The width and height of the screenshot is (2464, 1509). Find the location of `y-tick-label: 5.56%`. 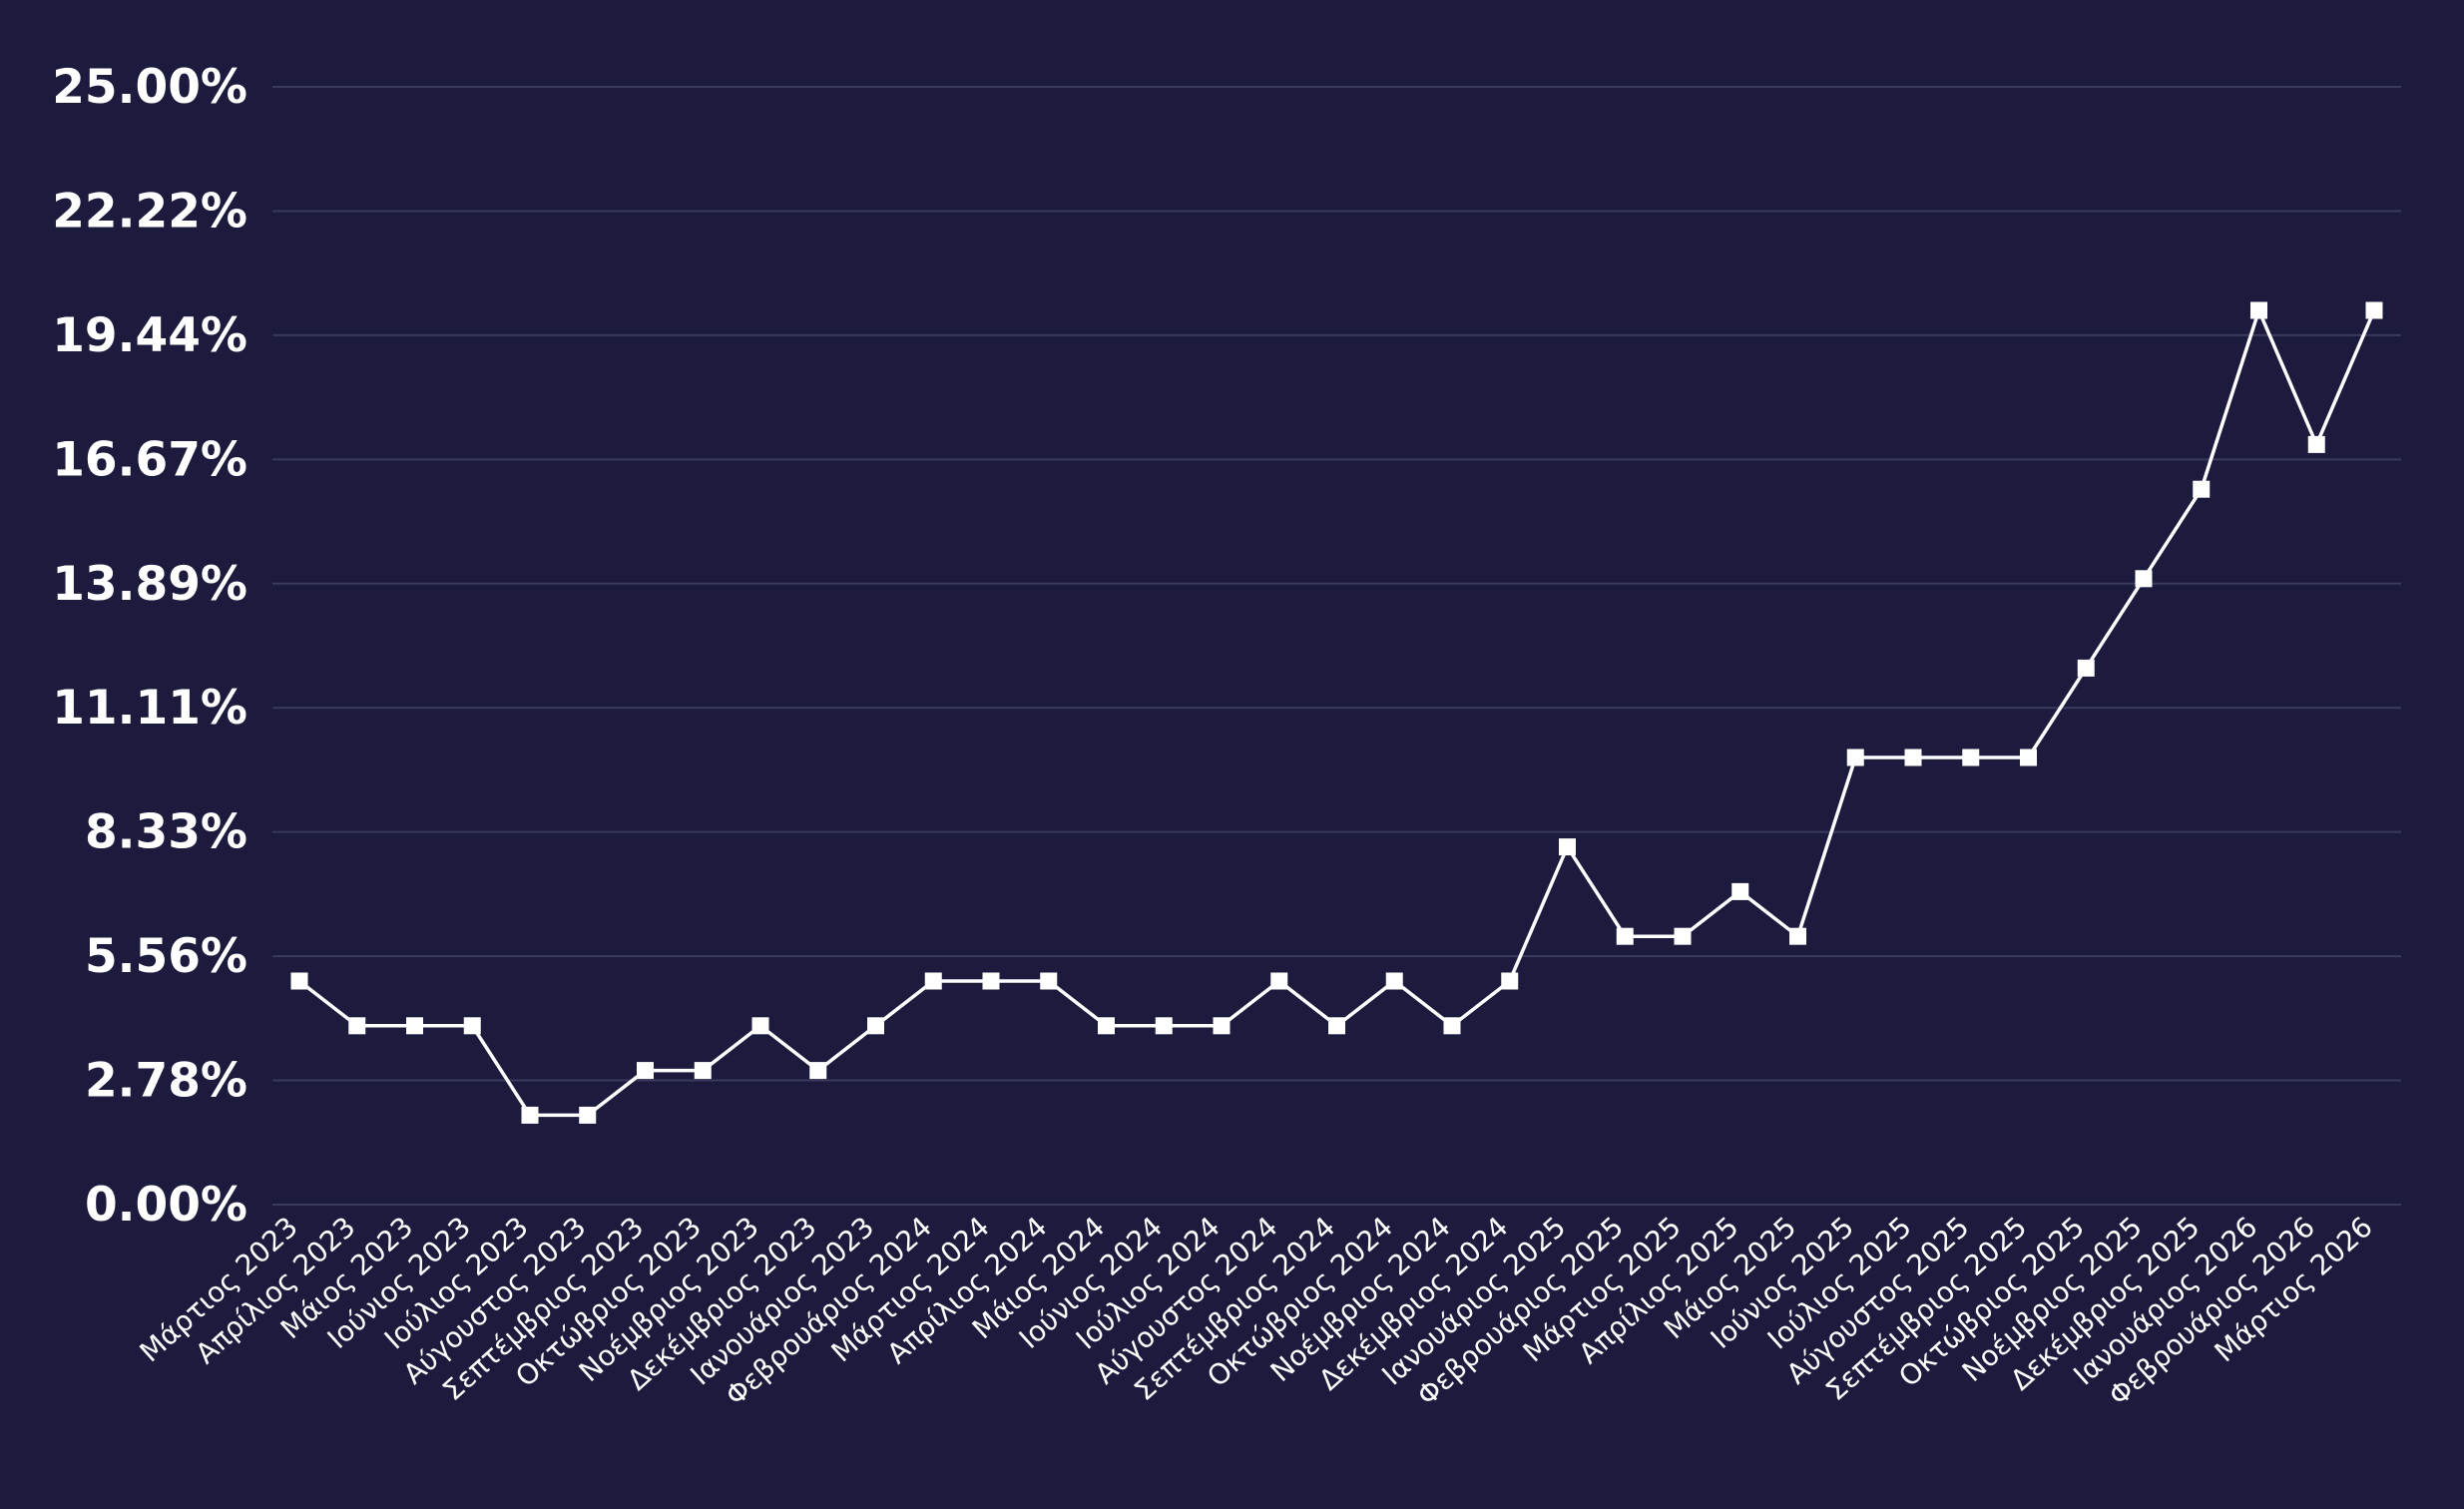

y-tick-label: 5.56% is located at coordinates (166, 956).